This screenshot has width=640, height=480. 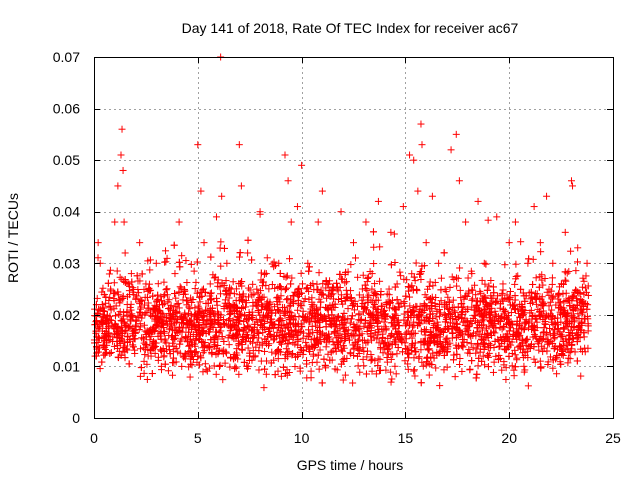 I want to click on y-tick-label: 0.03, so click(x=66, y=263).